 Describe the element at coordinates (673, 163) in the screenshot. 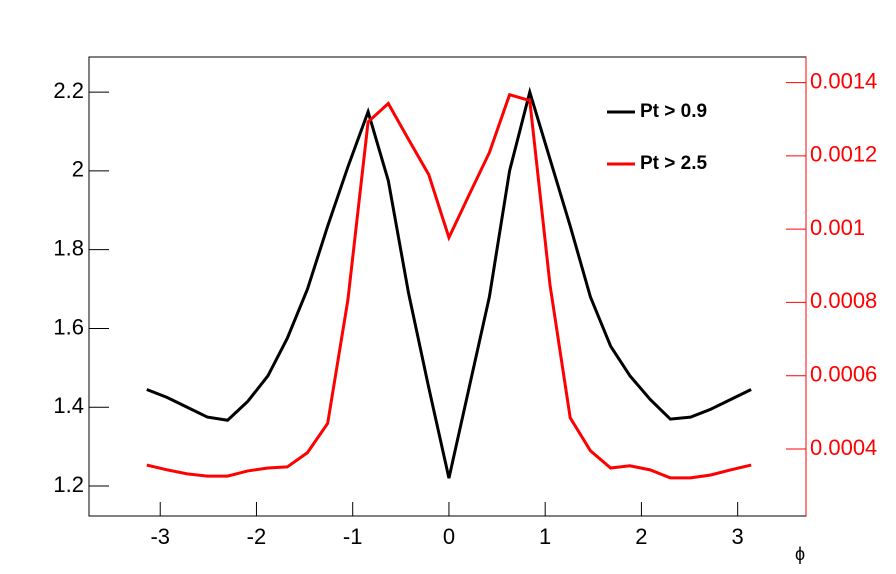

I see `legend-label: Pt > 2.5` at that location.